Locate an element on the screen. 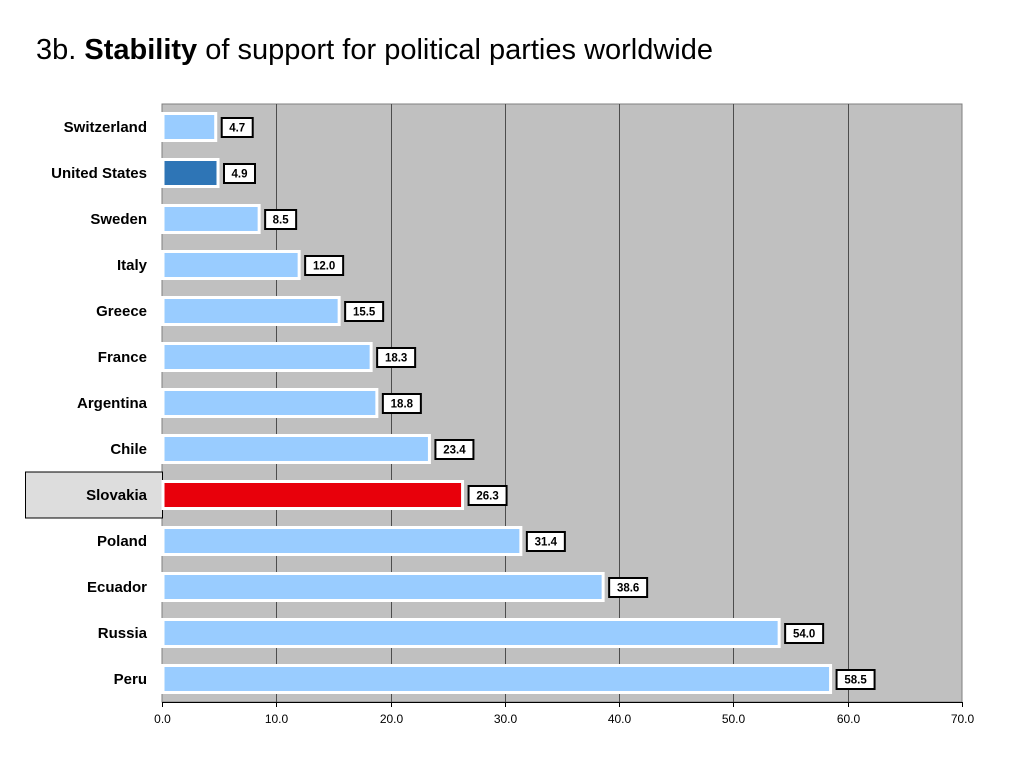 This screenshot has width=1024, height=768. category-label: Ecuador is located at coordinates (117, 587).